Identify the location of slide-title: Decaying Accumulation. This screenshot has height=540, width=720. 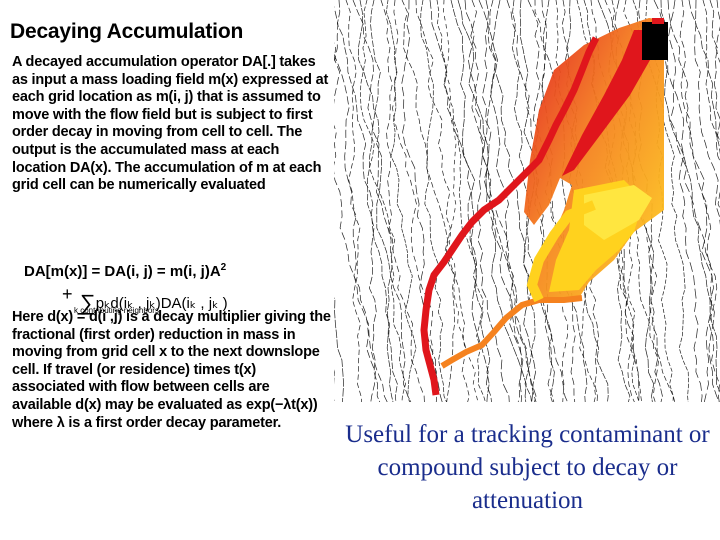
(127, 31).